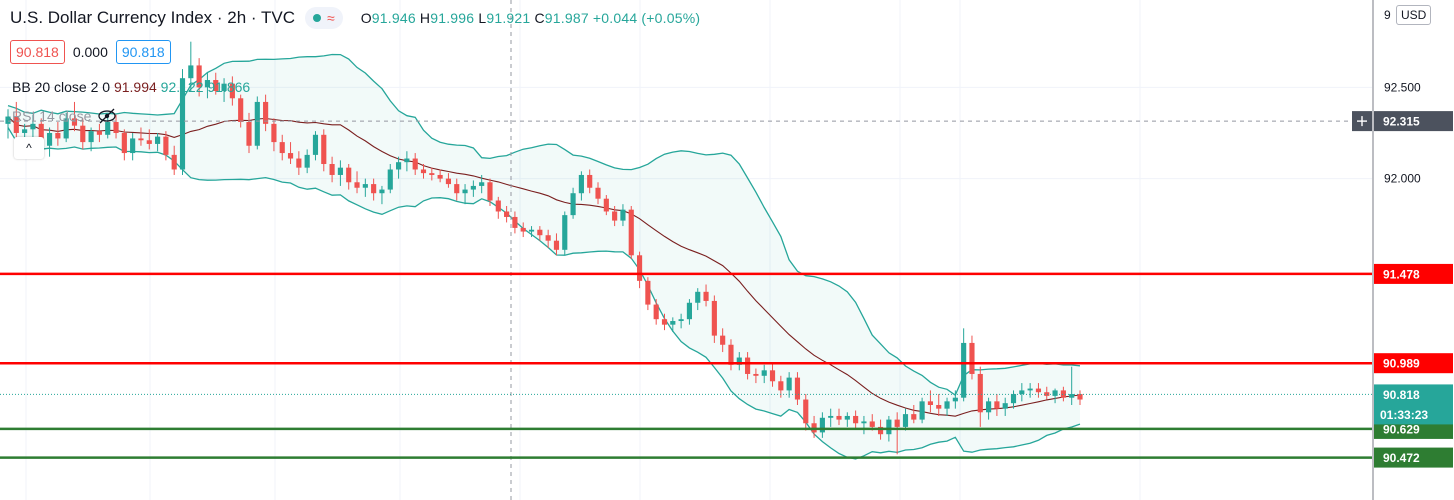  I want to click on bb-label: BB 20 close 2 0, so click(61, 87).